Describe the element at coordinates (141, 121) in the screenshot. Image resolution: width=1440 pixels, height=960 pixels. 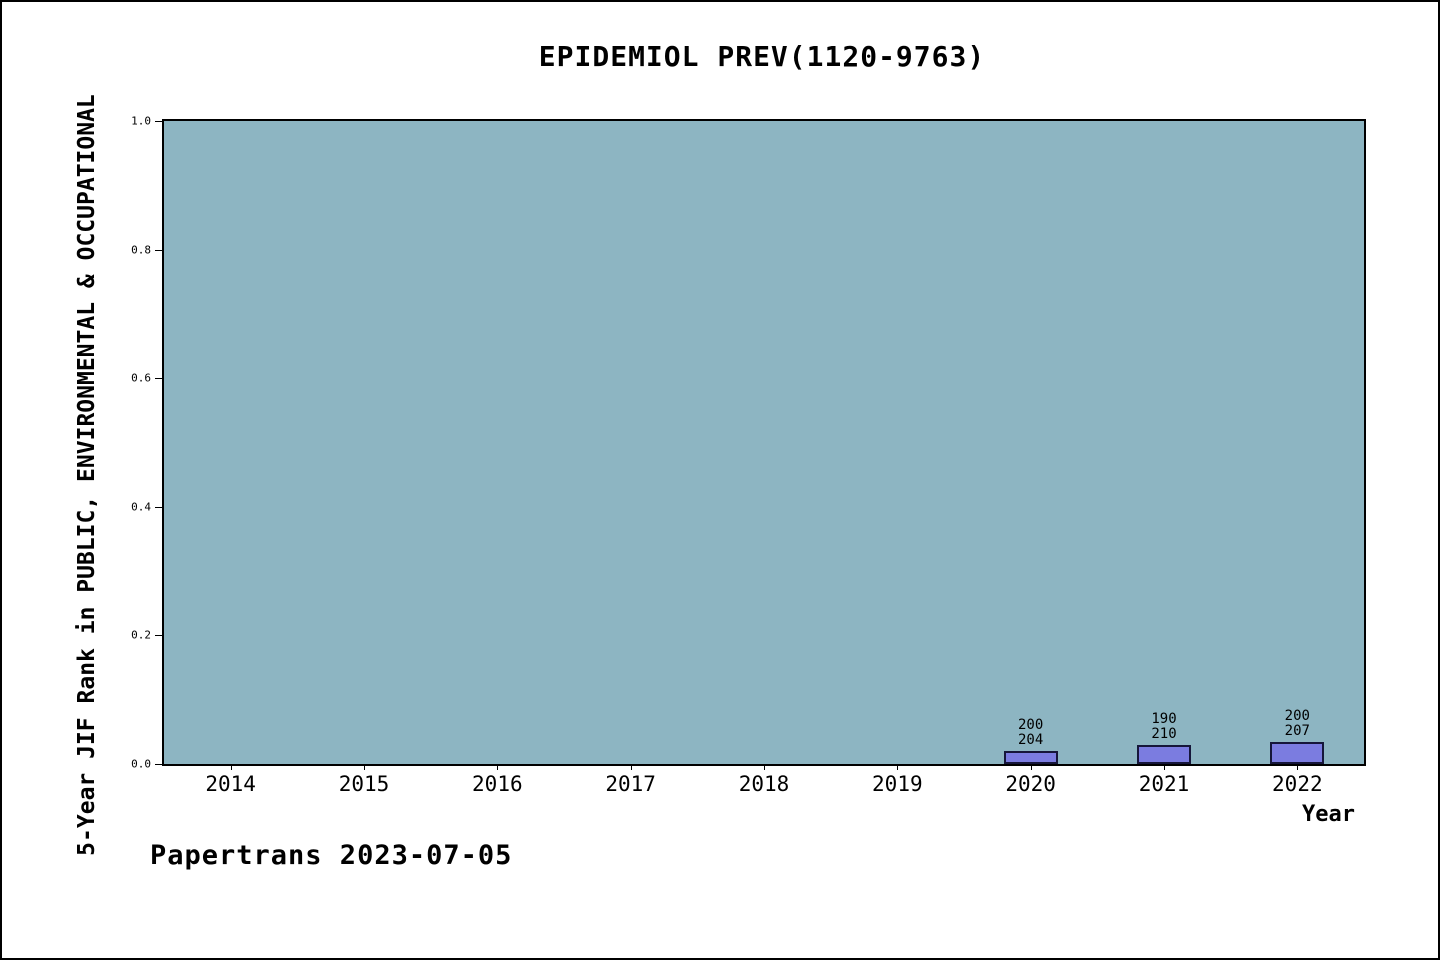
I see `y-tick-label: 1.0` at that location.